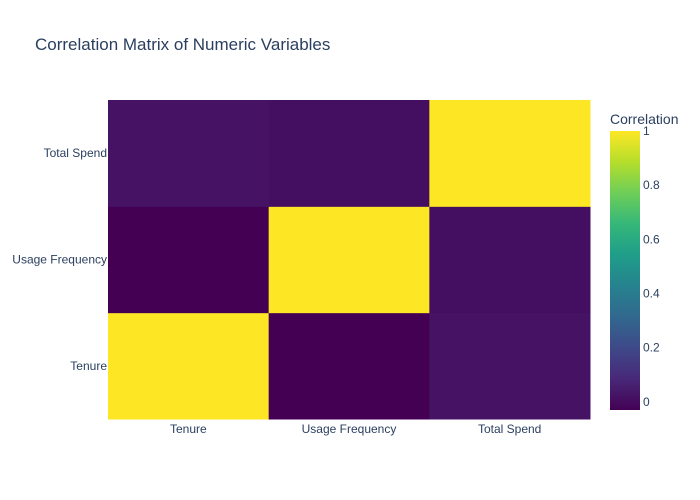 The height and width of the screenshot is (500, 700). What do you see at coordinates (651, 266) in the screenshot?
I see `colorbar-ticks: 0 0.2 0.4 0.6 0.8 1` at bounding box center [651, 266].